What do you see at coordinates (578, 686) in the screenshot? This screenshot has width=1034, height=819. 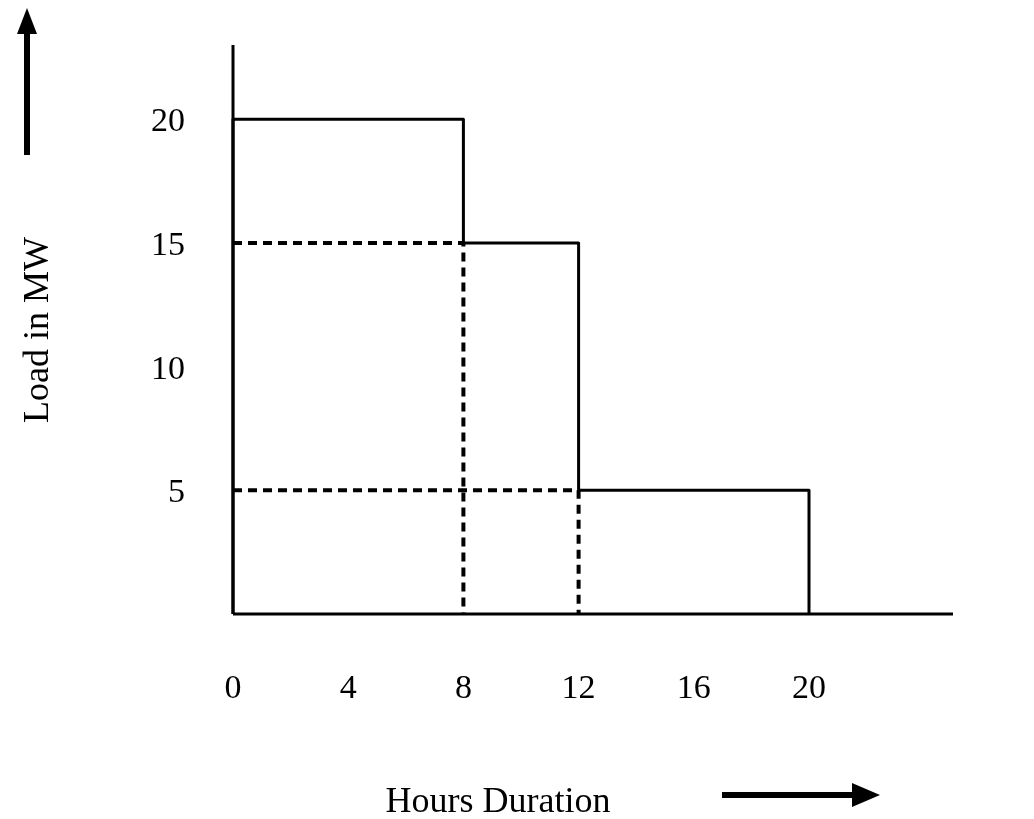 I see `x-tick-label: 12` at bounding box center [578, 686].